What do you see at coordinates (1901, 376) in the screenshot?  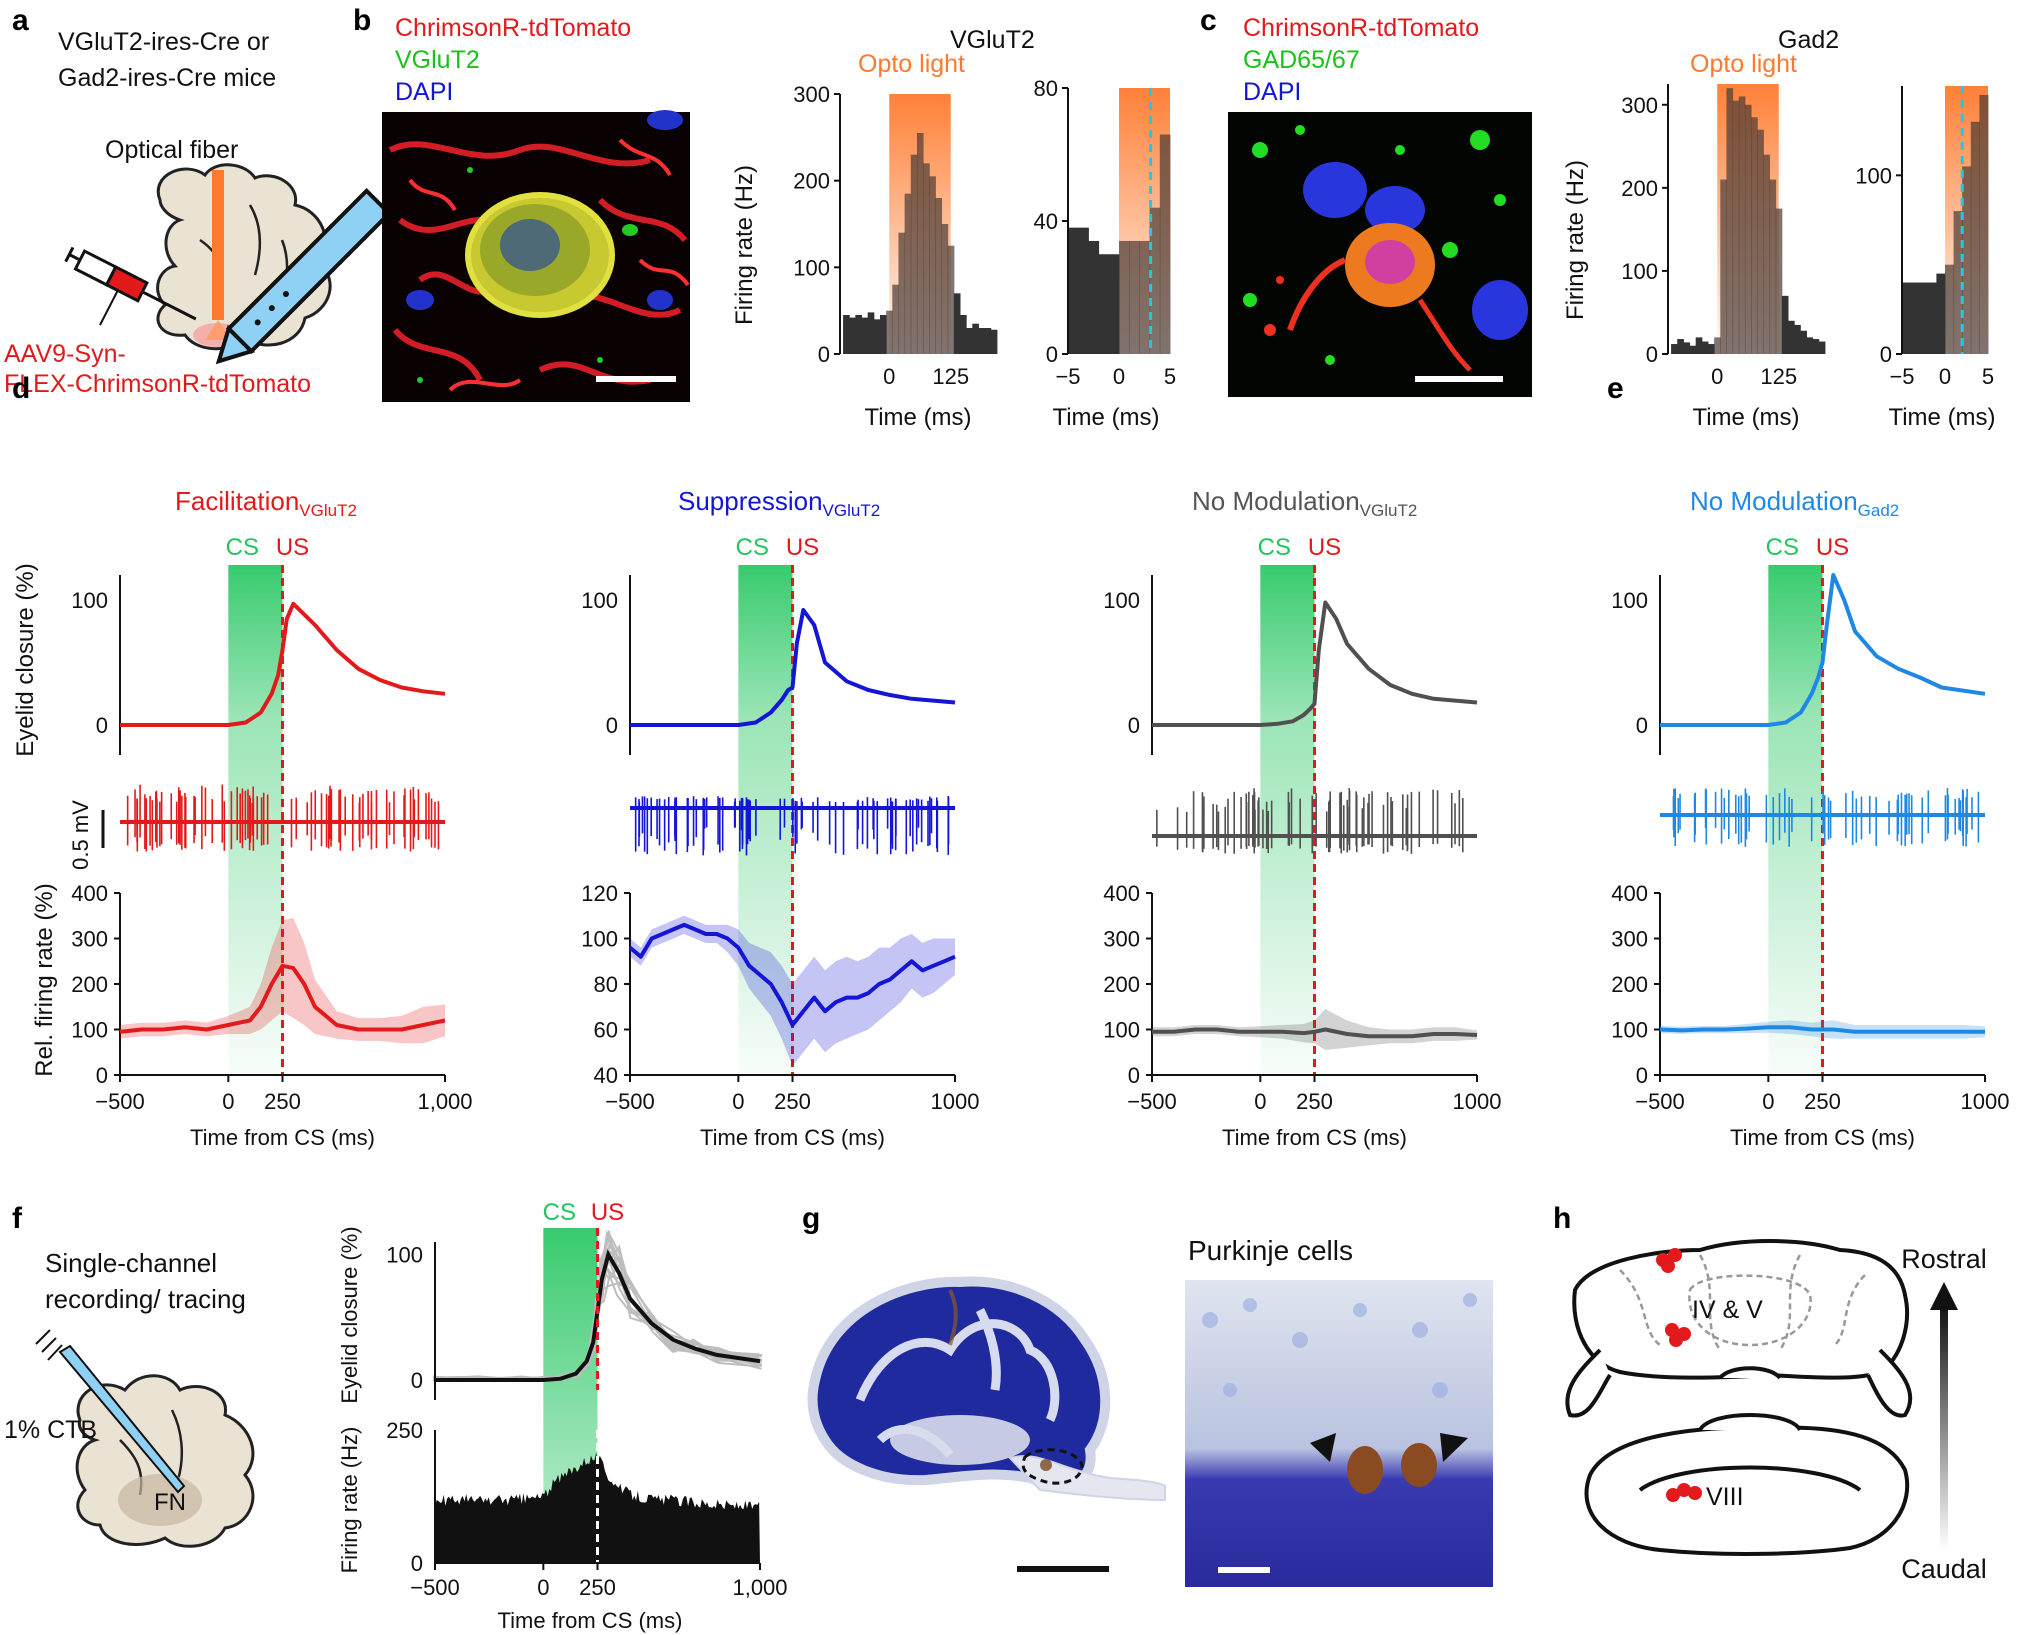 I see `x-tick-label: −5` at bounding box center [1901, 376].